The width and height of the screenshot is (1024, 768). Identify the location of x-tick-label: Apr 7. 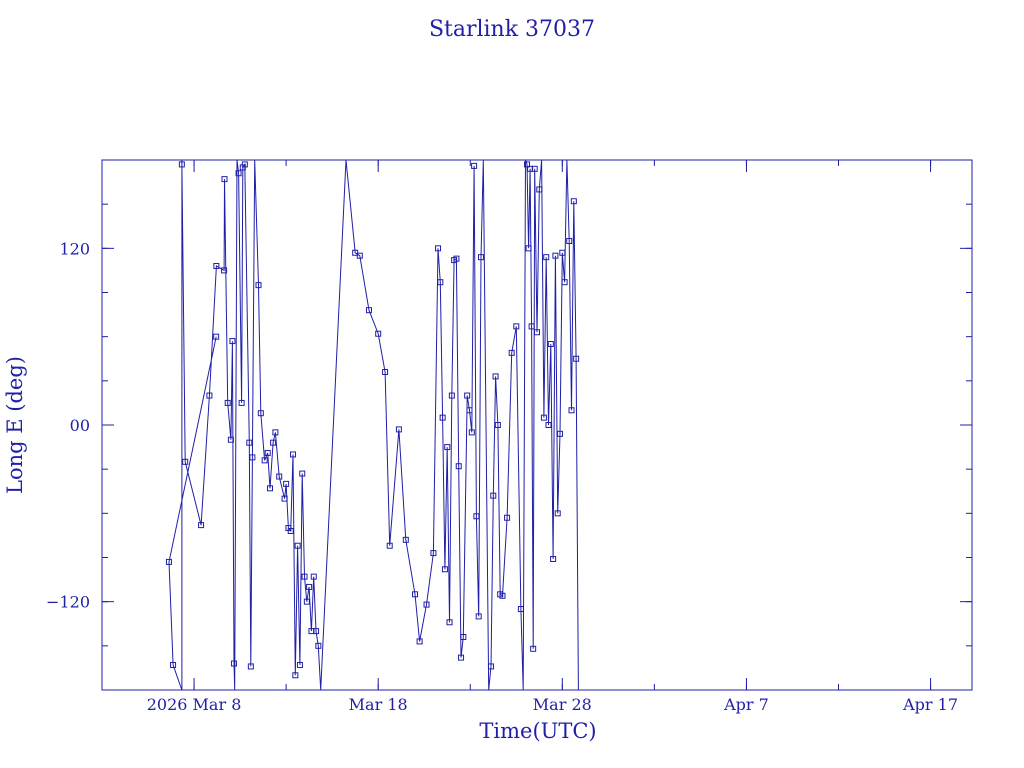
(746, 704).